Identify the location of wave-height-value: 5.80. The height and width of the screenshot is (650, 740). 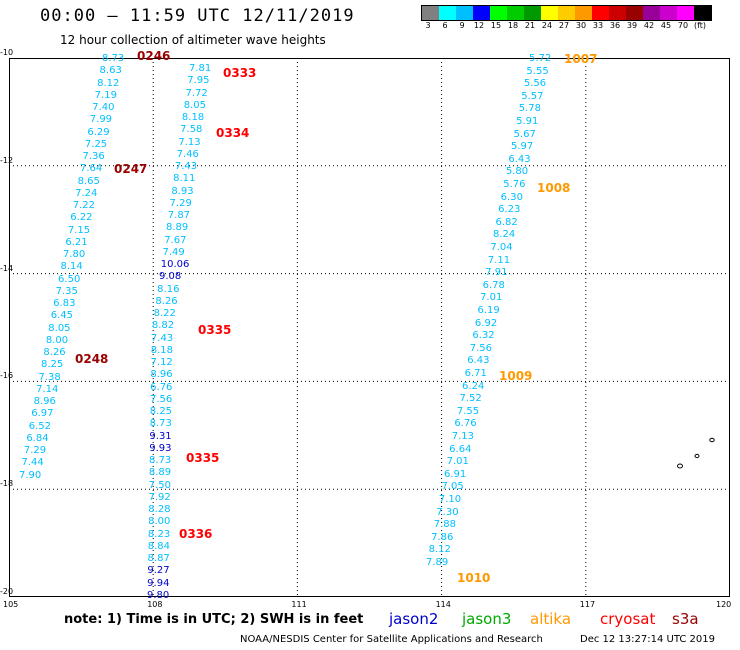
(517, 172).